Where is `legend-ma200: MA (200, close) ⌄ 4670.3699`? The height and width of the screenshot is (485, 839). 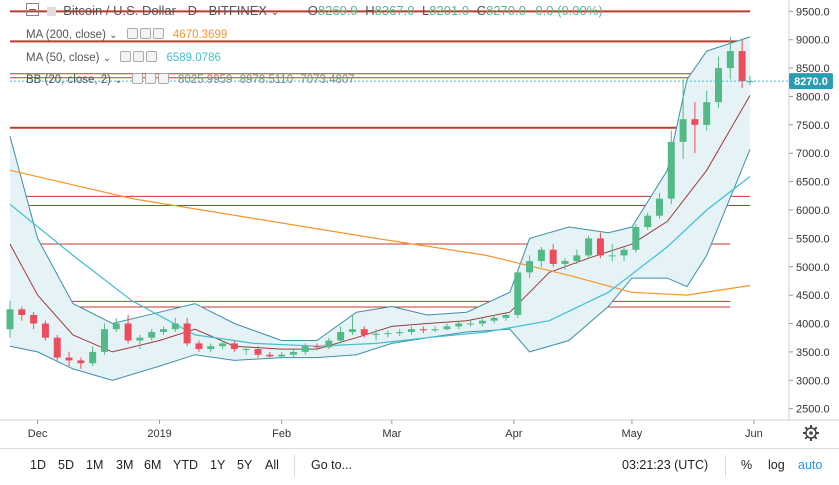
legend-ma200: MA (200, close) ⌄ 4670.3699 is located at coordinates (126, 34).